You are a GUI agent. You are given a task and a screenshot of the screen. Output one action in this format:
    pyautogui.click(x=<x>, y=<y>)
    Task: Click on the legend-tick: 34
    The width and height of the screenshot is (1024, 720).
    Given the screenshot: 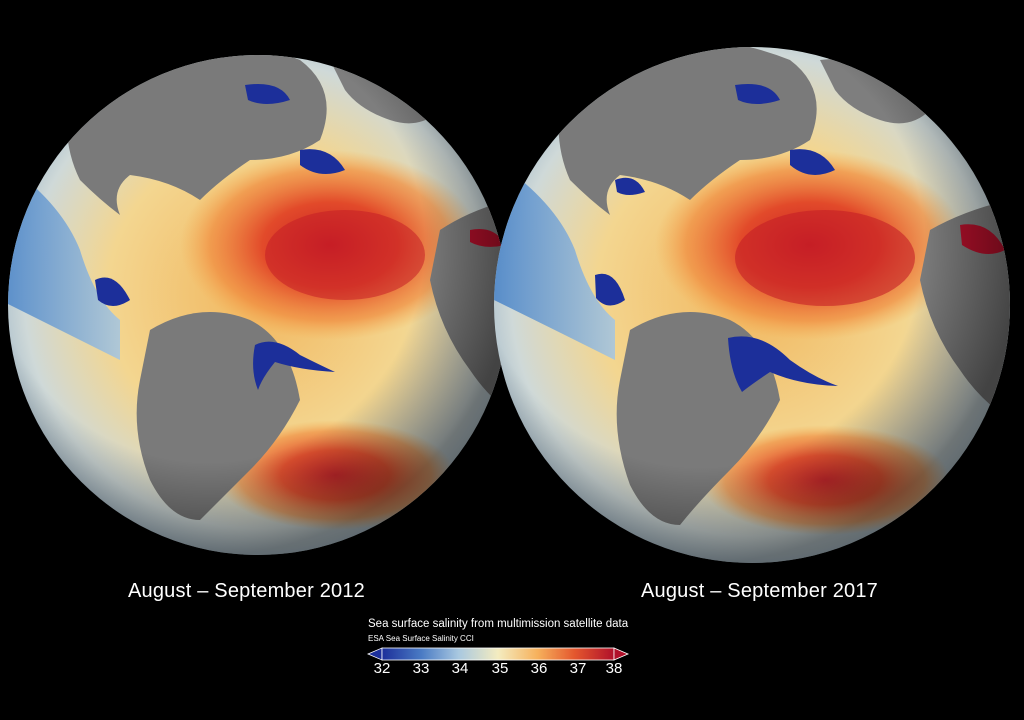 What is the action you would take?
    pyautogui.click(x=460, y=668)
    